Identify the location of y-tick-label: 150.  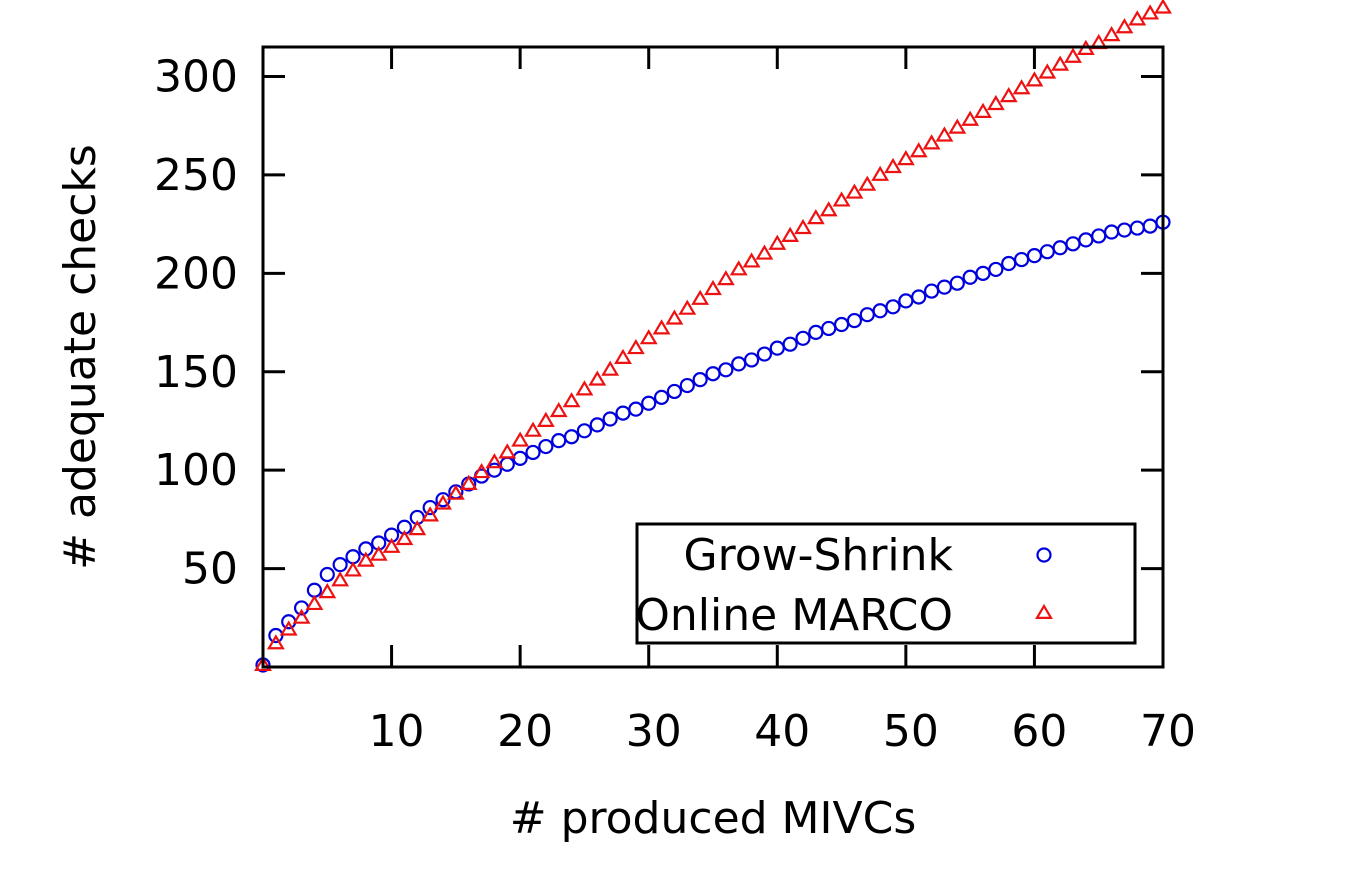
(196, 372).